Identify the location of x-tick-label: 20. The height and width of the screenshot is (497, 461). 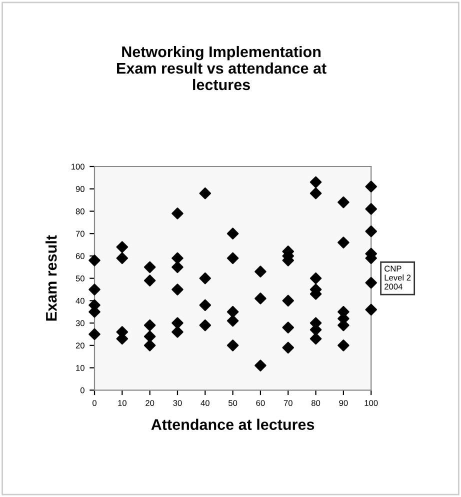
(150, 403).